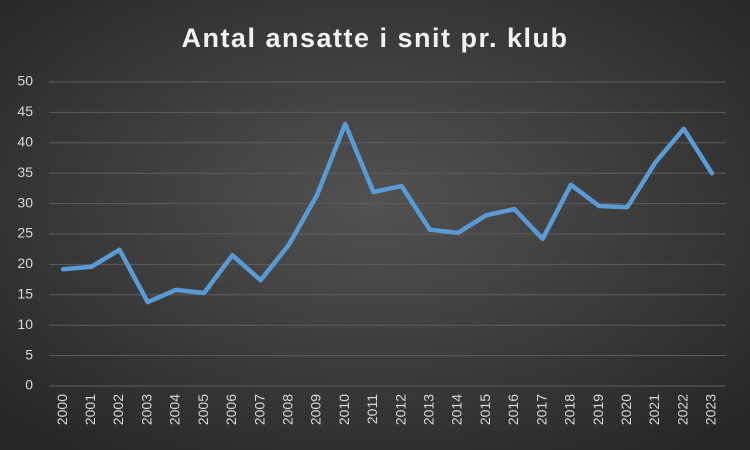 The image size is (750, 450). I want to click on y-tick-label: 15, so click(25, 294).